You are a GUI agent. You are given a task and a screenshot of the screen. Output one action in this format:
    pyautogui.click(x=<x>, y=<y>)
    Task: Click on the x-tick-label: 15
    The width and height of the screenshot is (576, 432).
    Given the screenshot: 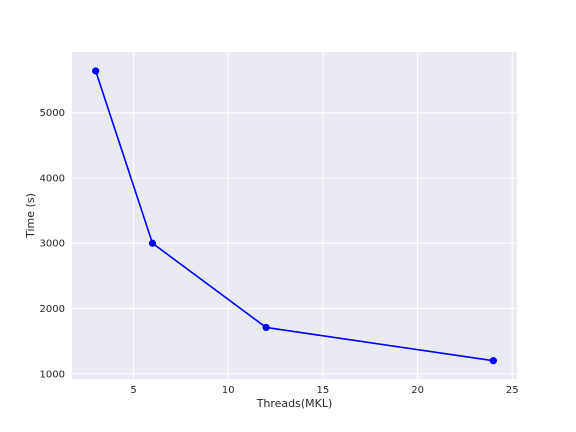 What is the action you would take?
    pyautogui.click(x=323, y=390)
    